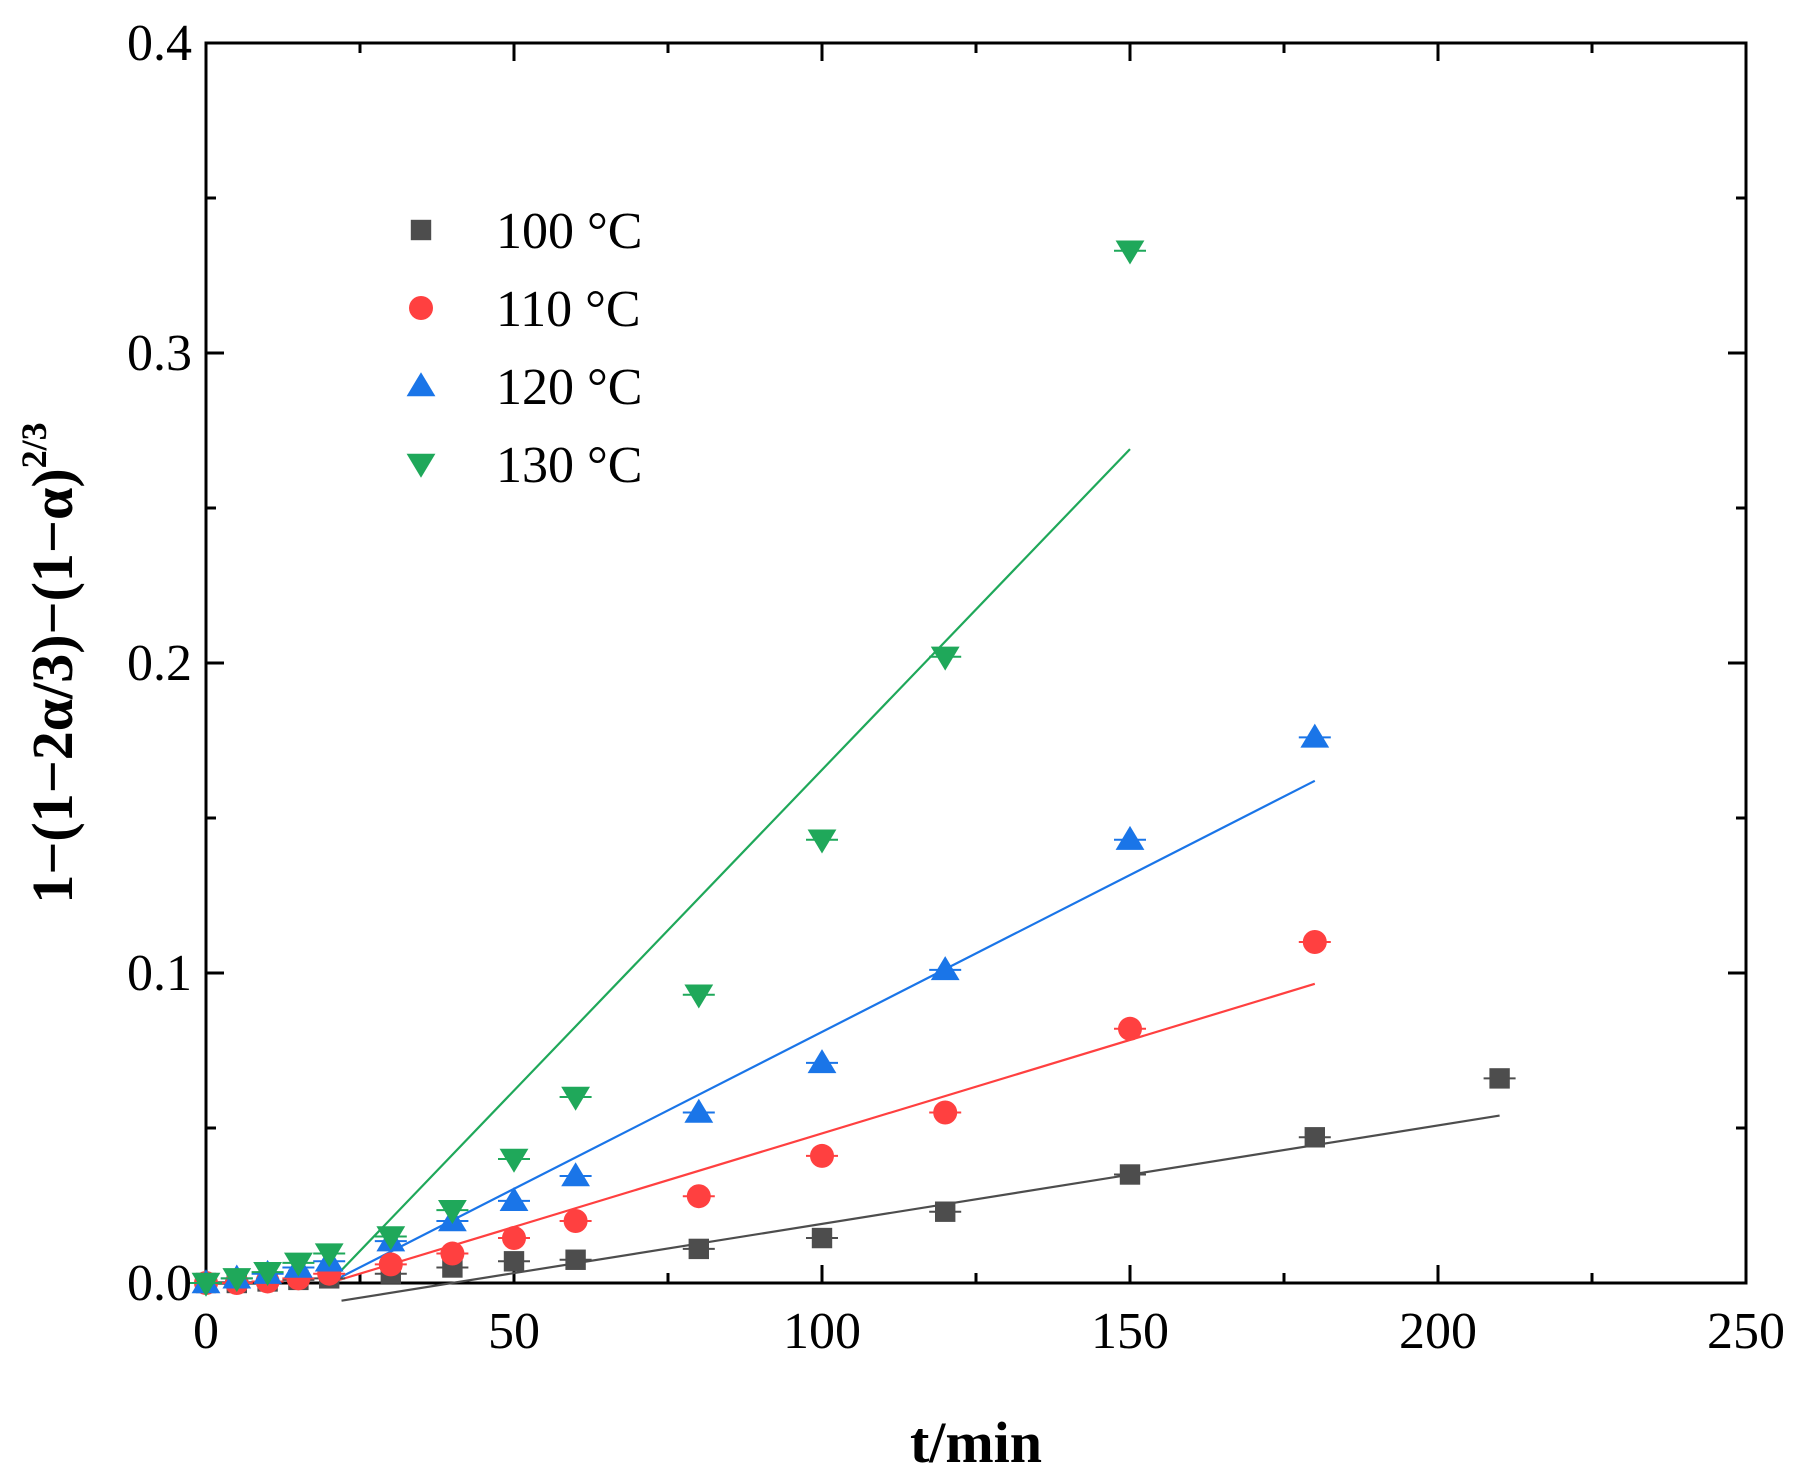 The width and height of the screenshot is (1804, 1482). Describe the element at coordinates (1130, 1331) in the screenshot. I see `x-tick-label: 150` at that location.